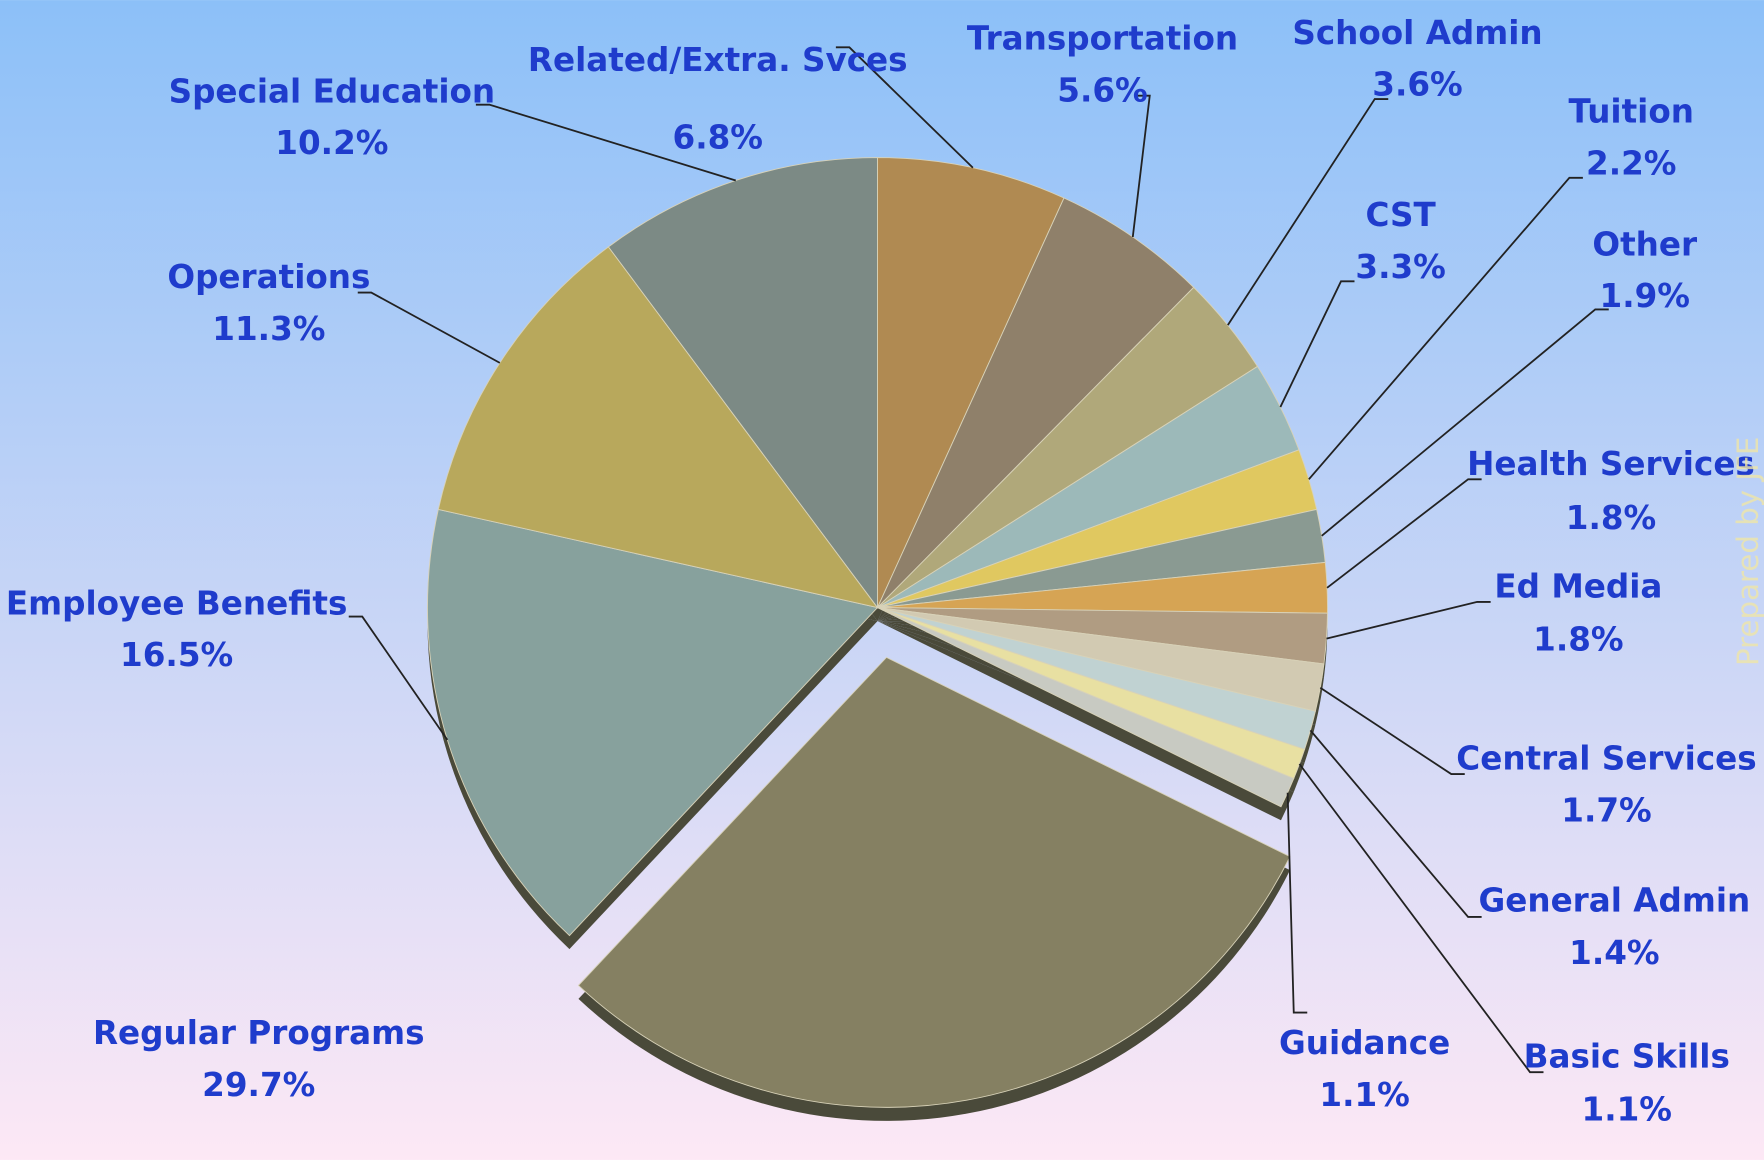 The image size is (1764, 1160). I want to click on slice-label: Other, so click(1644, 244).